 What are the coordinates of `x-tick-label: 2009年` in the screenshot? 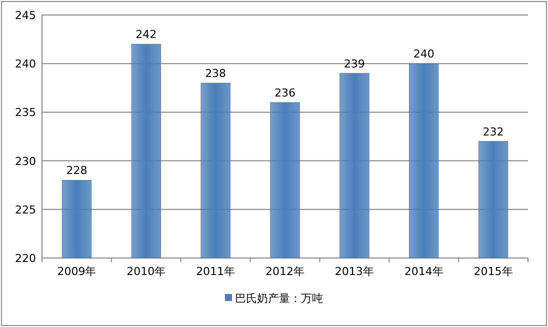 It's located at (76, 271).